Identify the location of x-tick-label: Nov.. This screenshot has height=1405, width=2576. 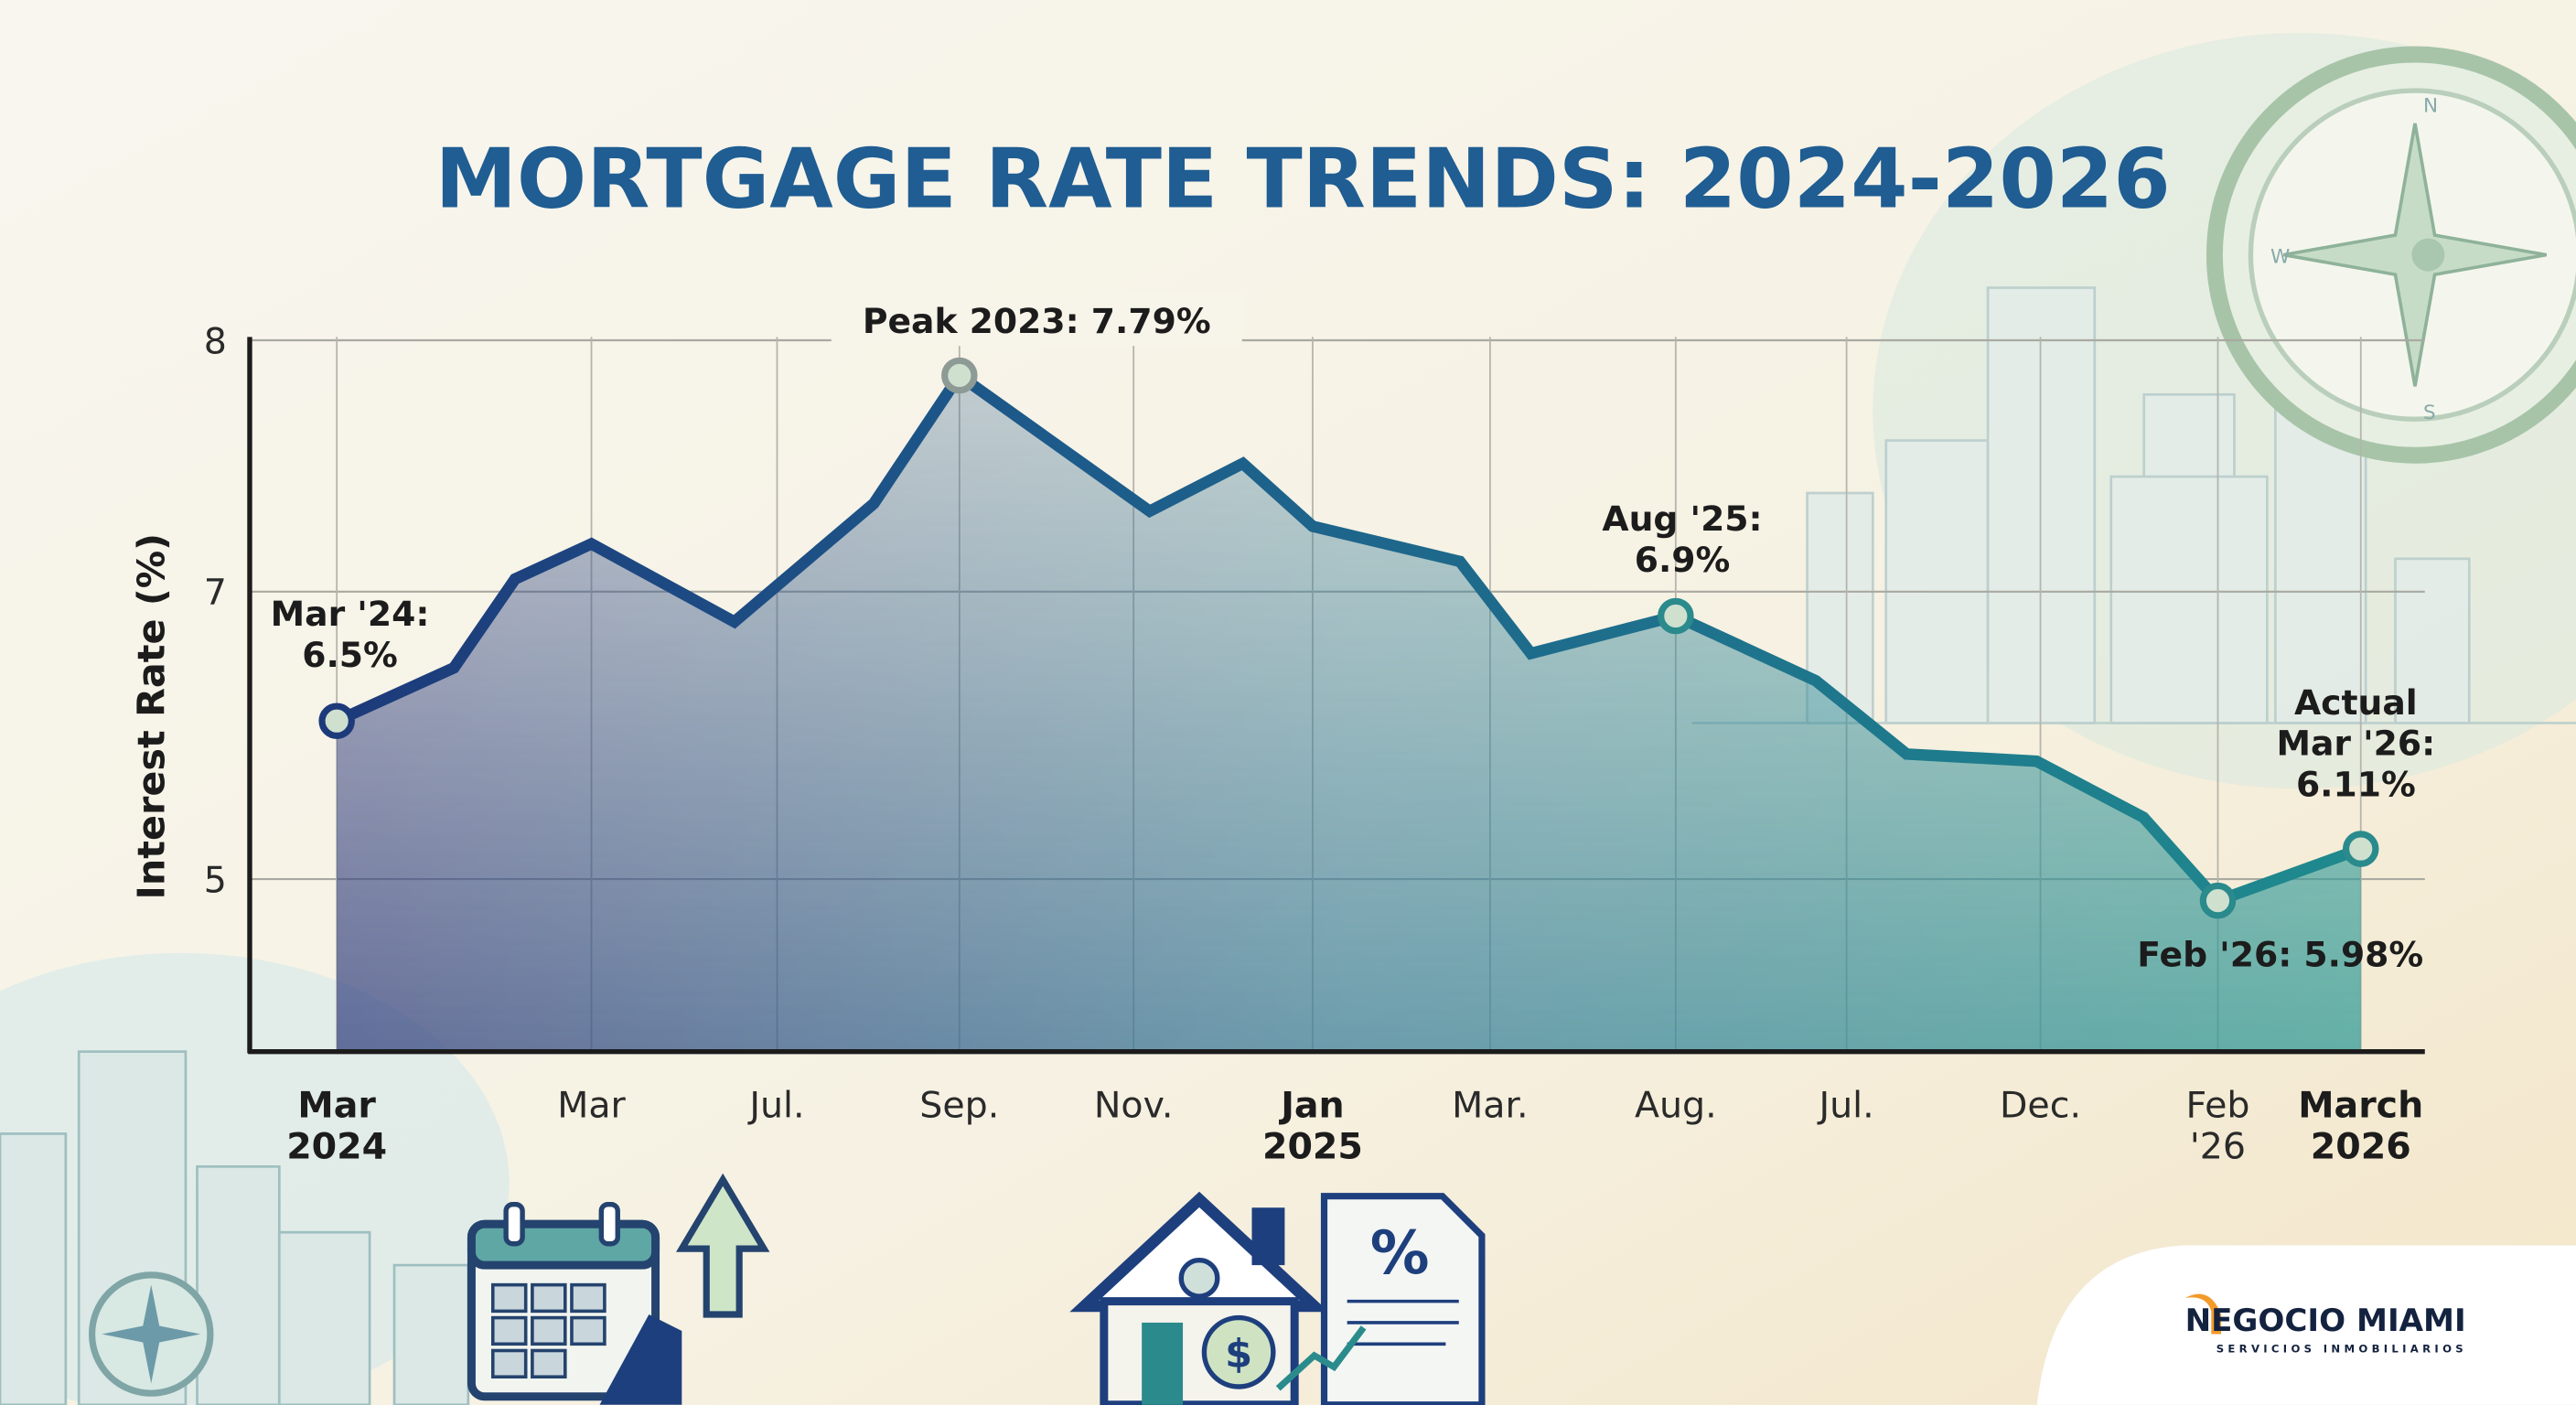
(1134, 1105).